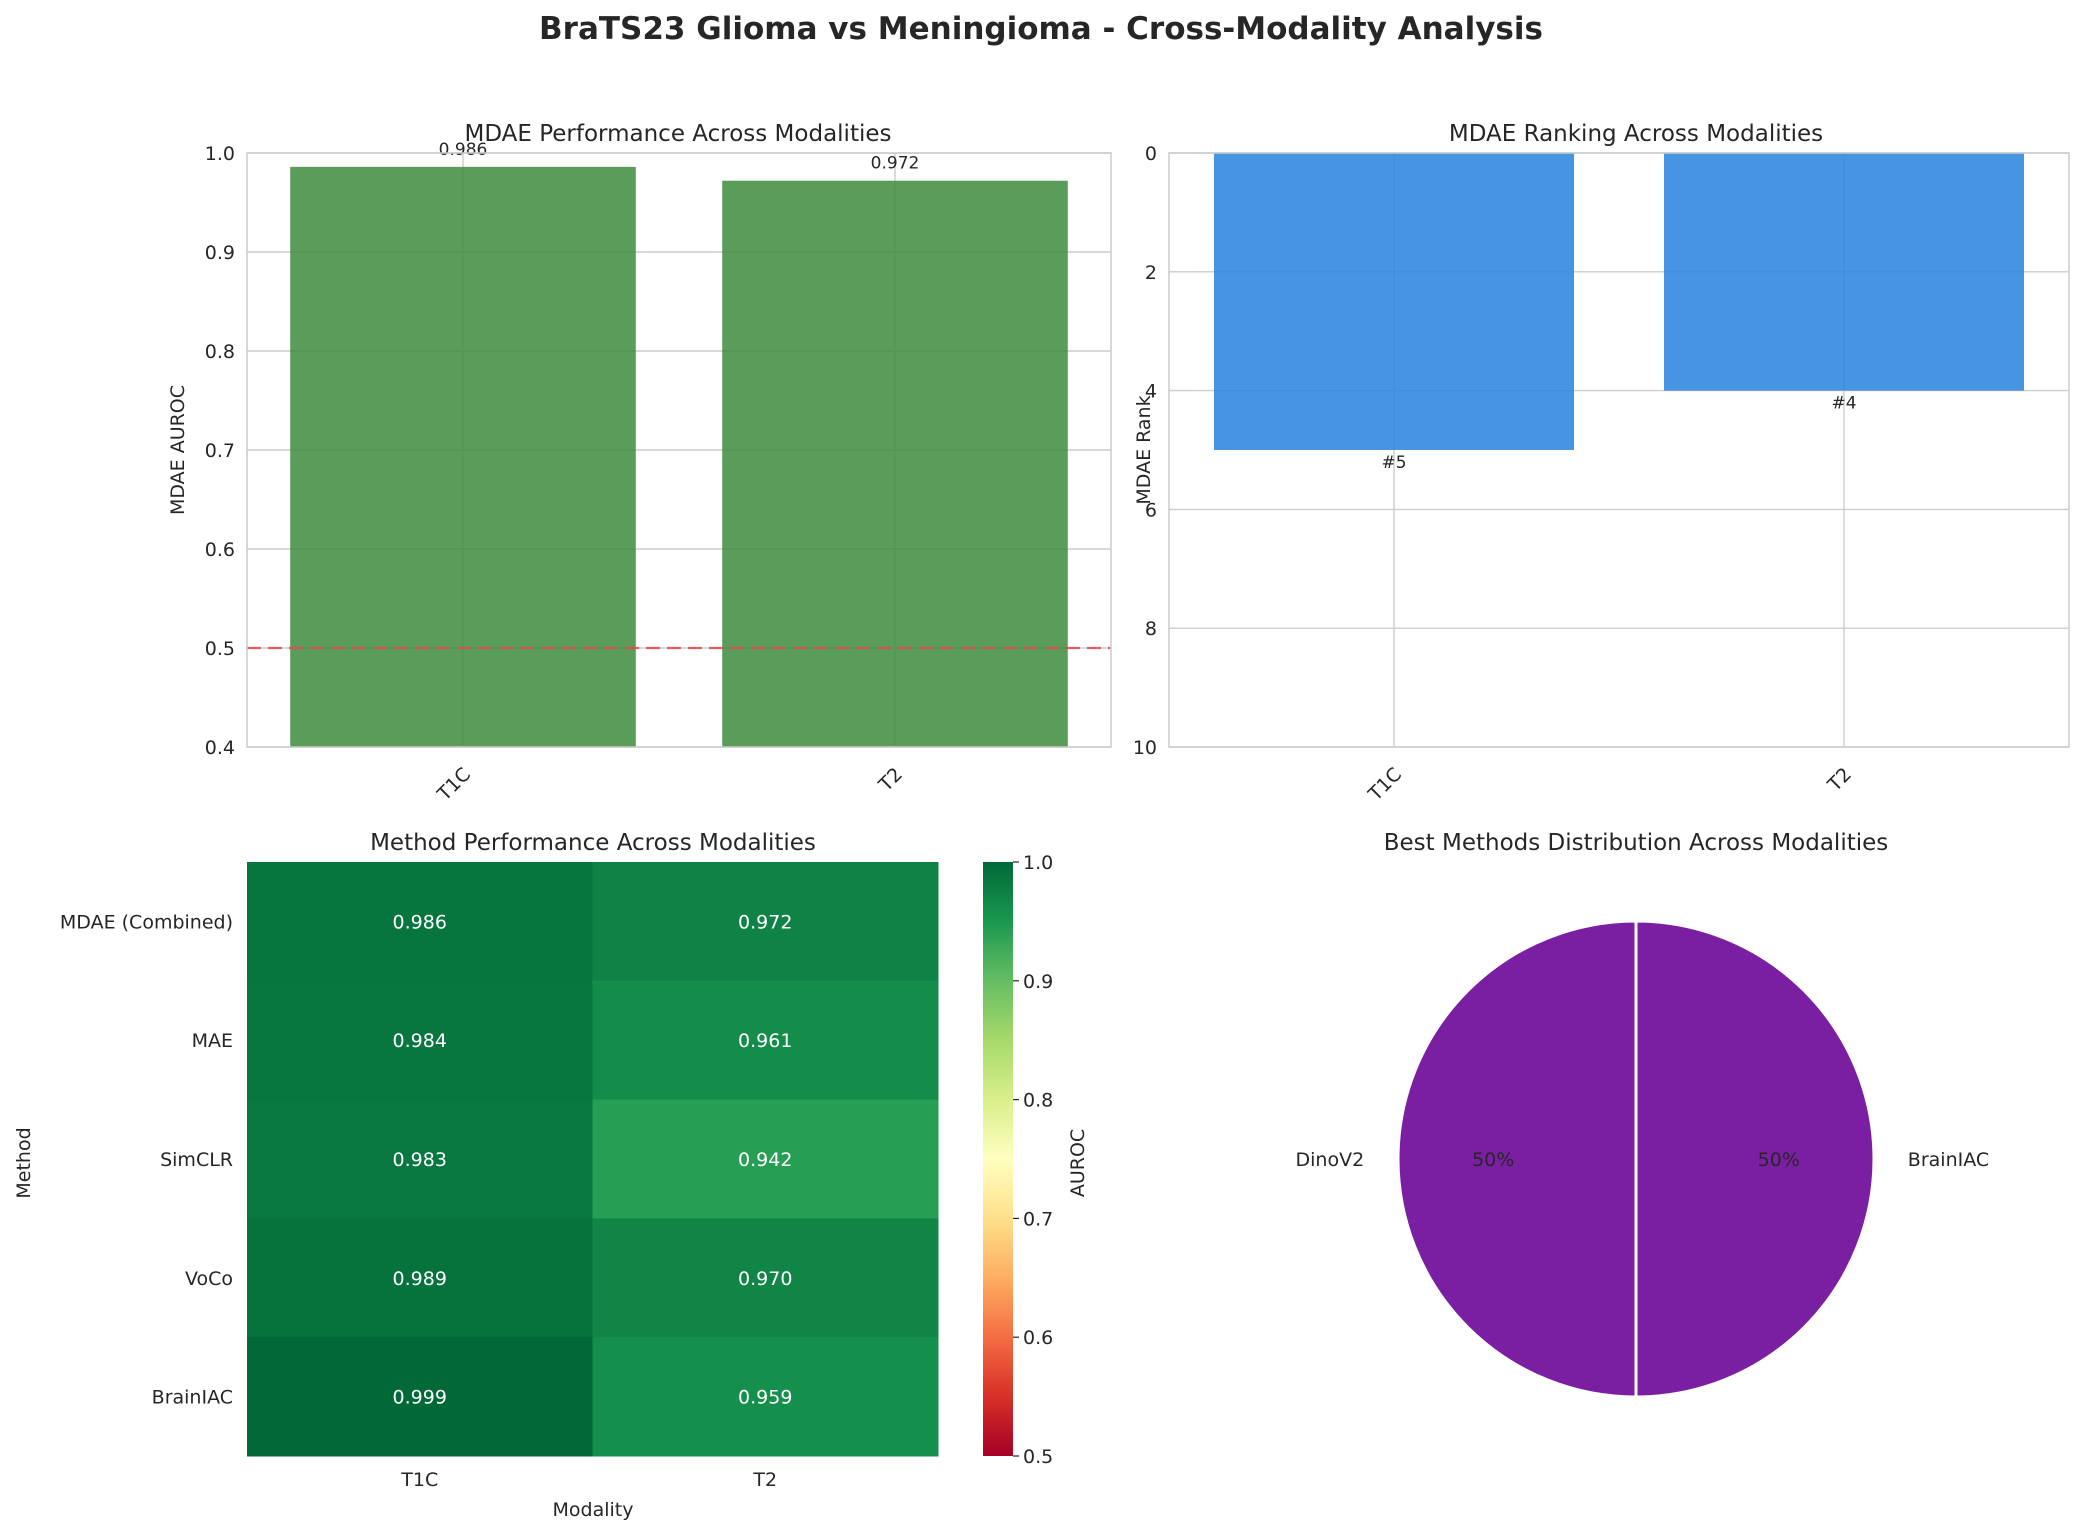  I want to click on colorbar-tick-label: 0.5, so click(1038, 1457).